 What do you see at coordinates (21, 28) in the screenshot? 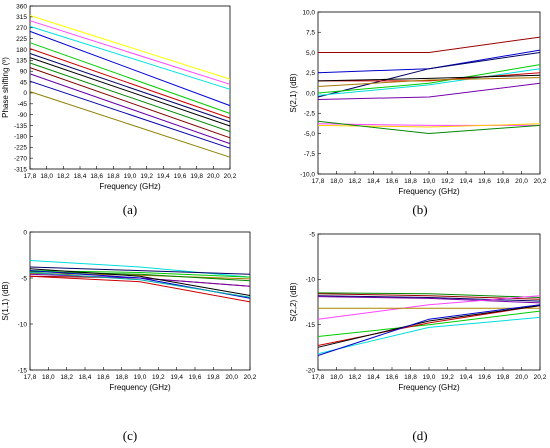
I see `y-tick-label: 270` at bounding box center [21, 28].